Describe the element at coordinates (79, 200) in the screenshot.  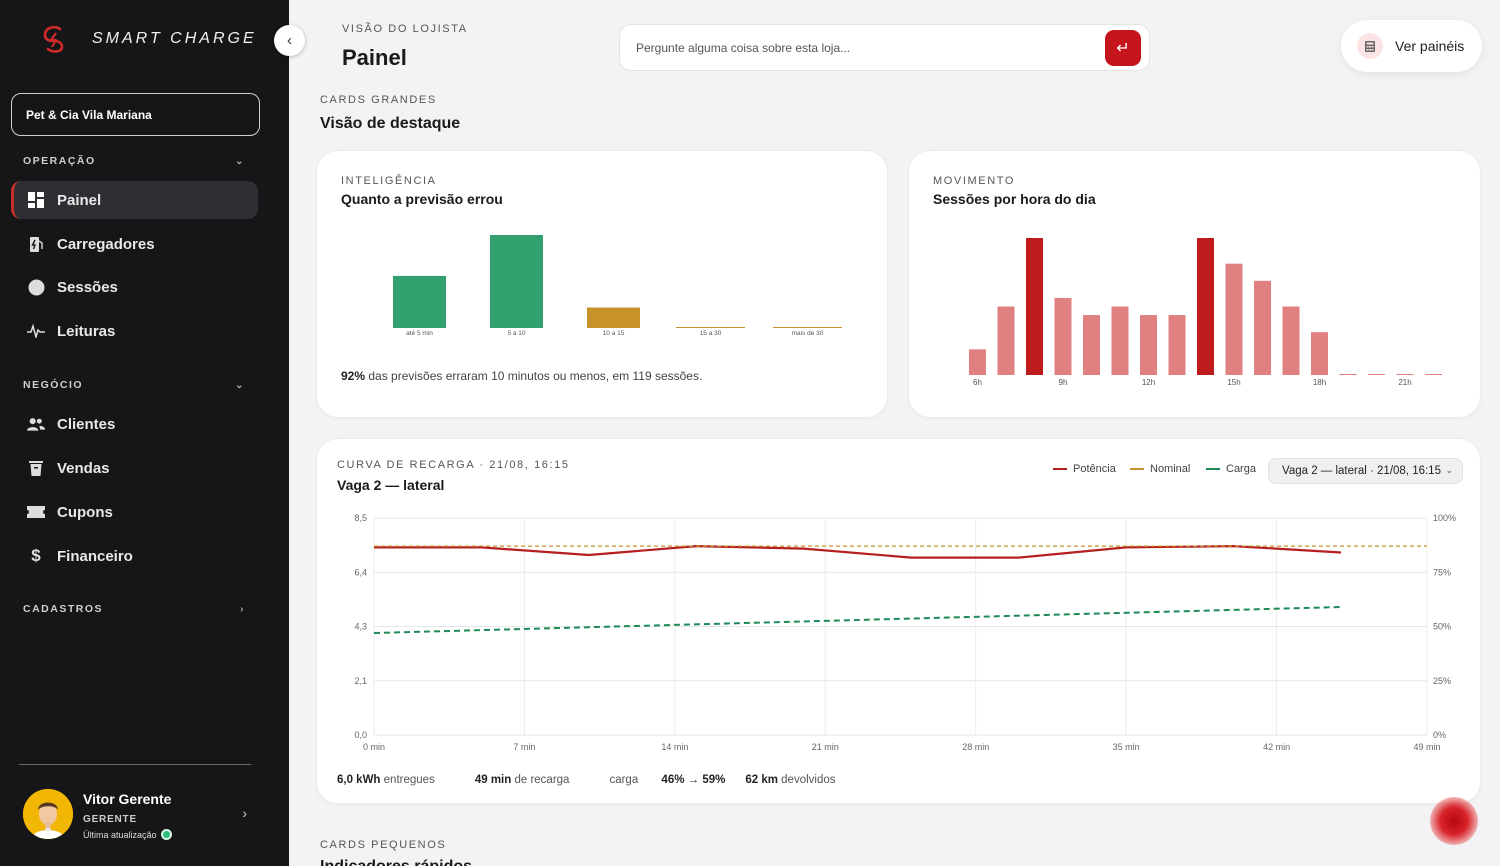
I see `sidebar-item-label: Painel` at that location.